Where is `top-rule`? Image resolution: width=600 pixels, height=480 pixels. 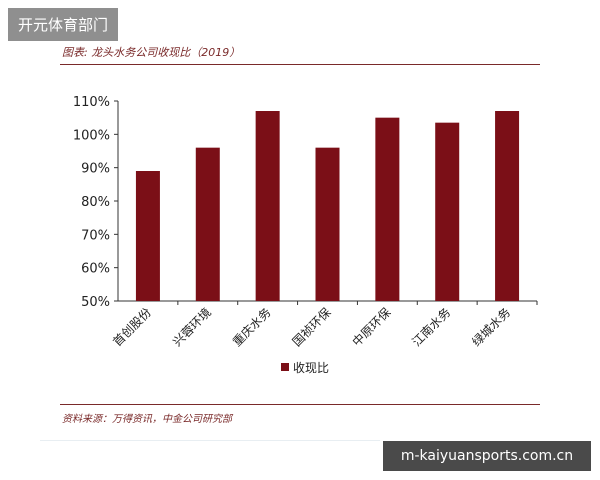 top-rule is located at coordinates (300, 64).